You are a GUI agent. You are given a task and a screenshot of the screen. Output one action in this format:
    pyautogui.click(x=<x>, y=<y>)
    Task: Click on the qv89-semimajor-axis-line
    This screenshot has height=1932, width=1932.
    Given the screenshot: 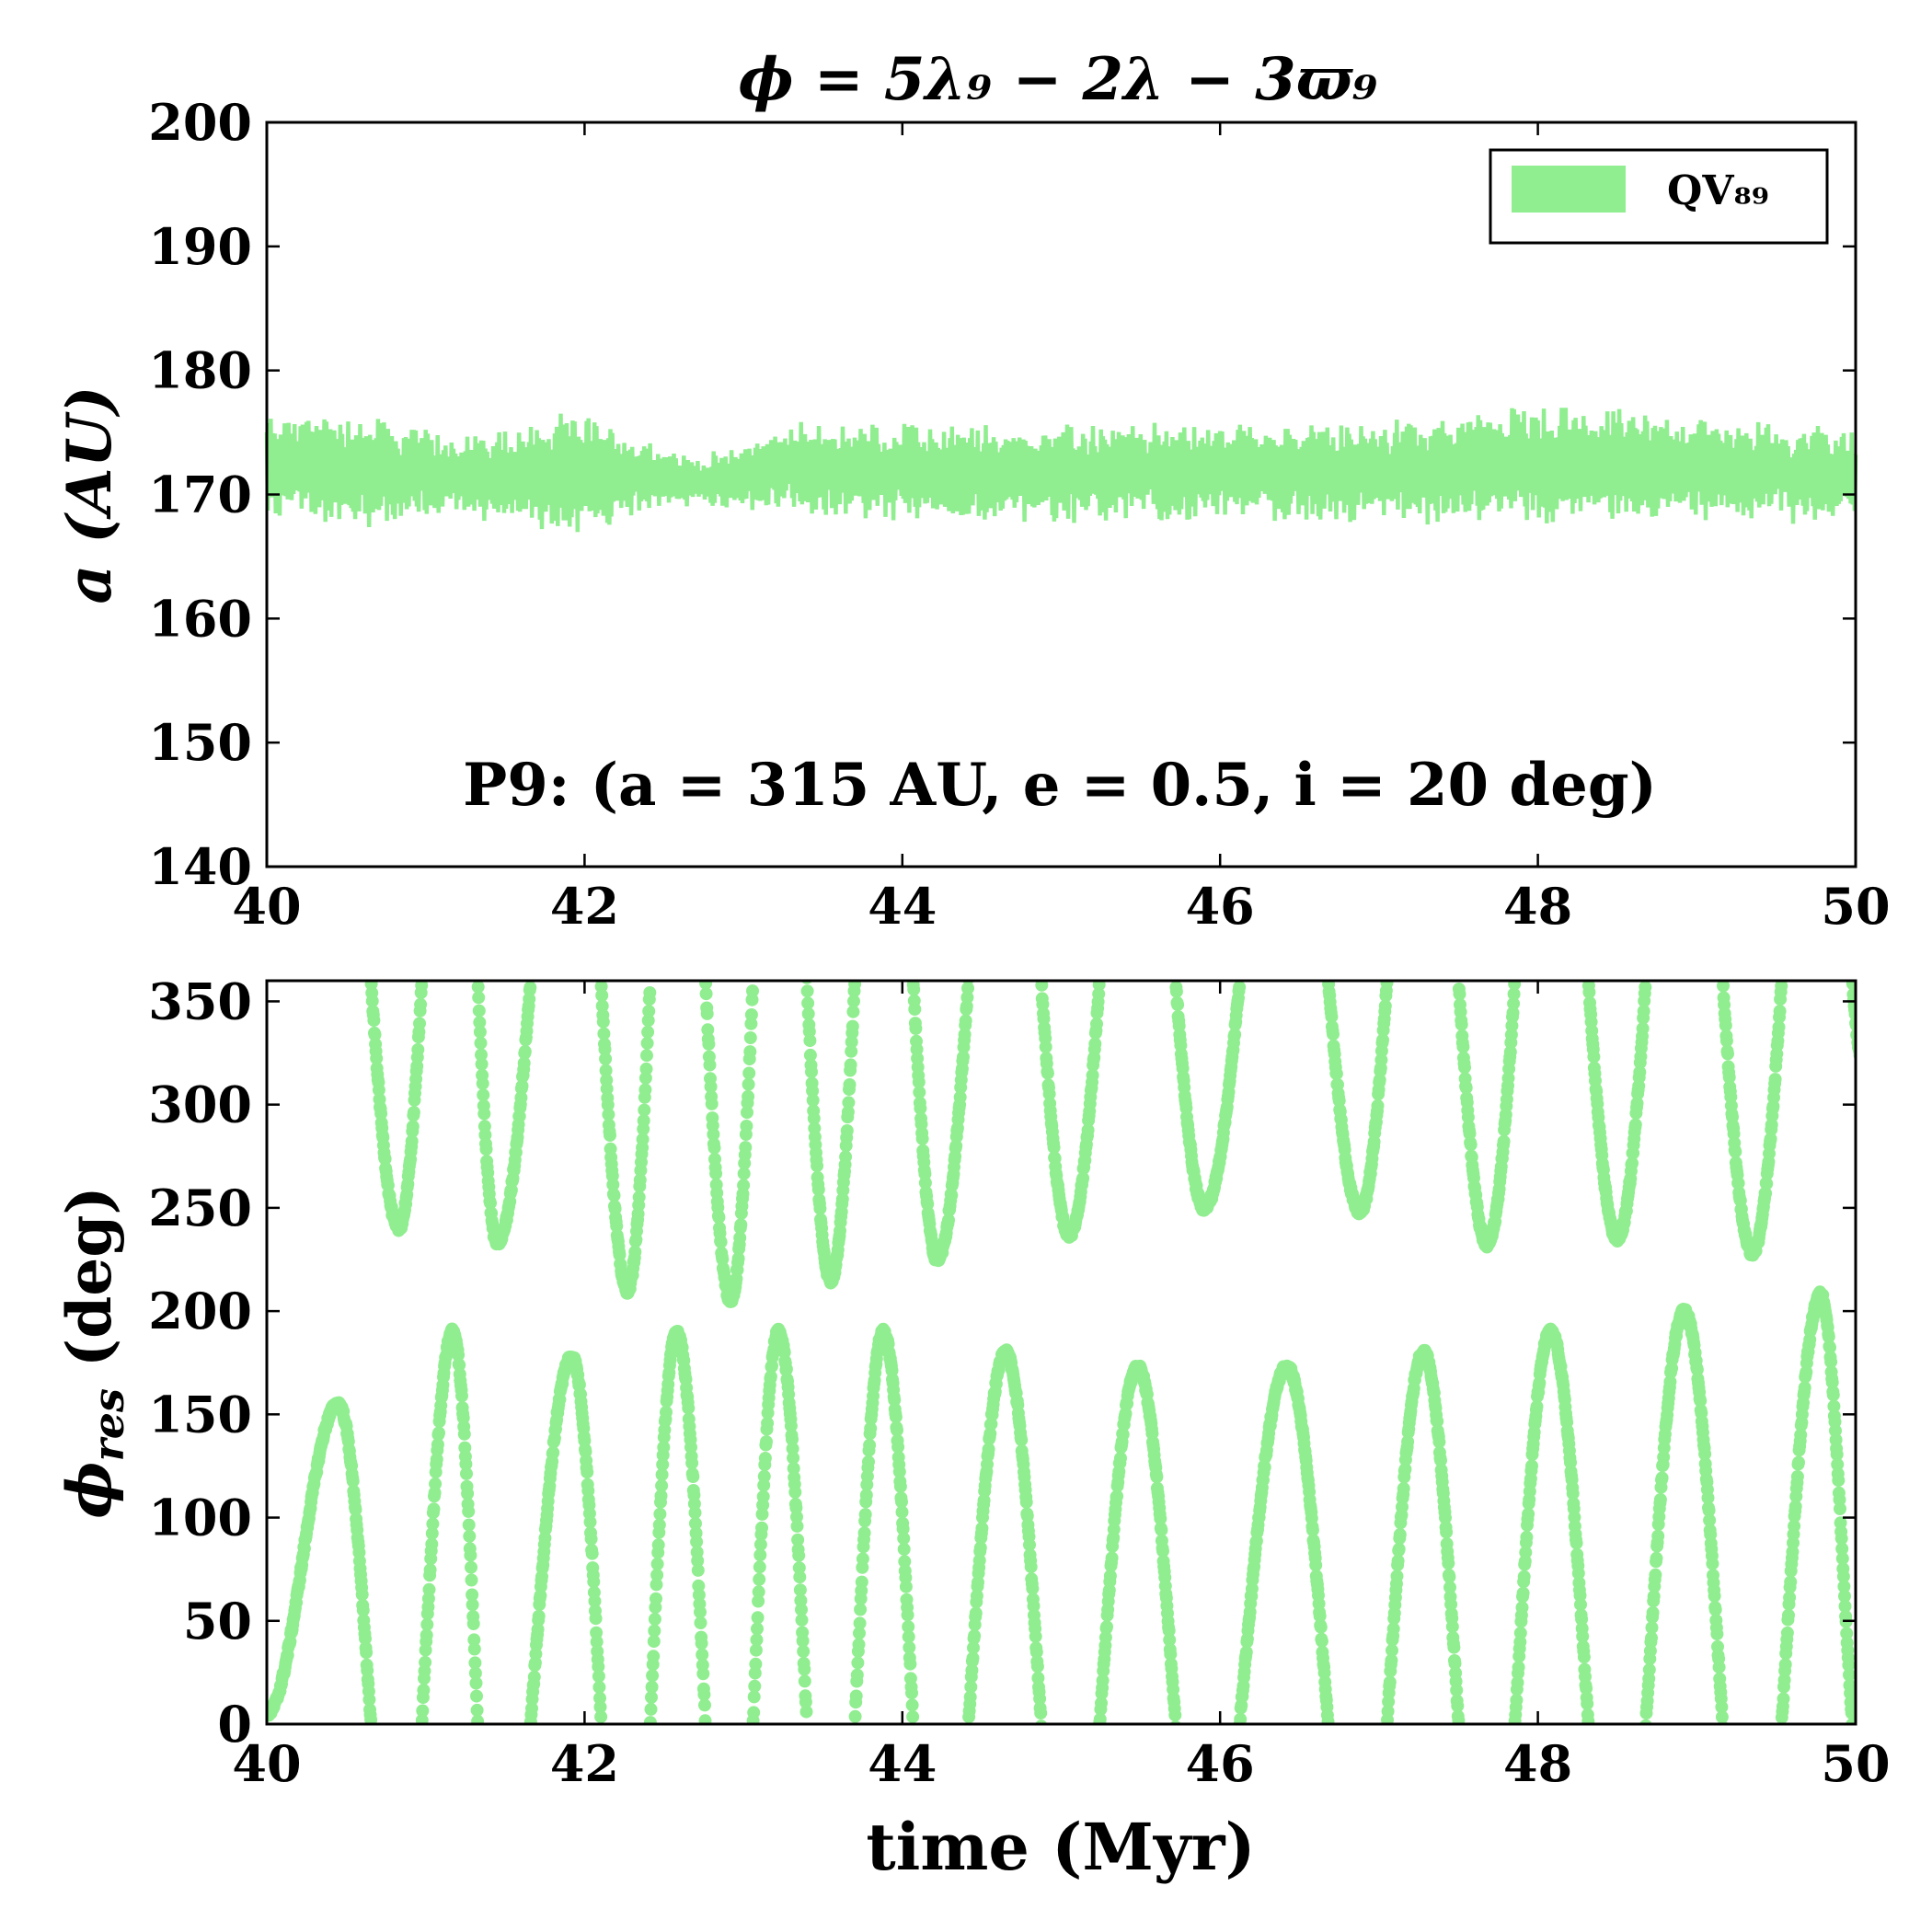 What is the action you would take?
    pyautogui.click(x=1061, y=470)
    